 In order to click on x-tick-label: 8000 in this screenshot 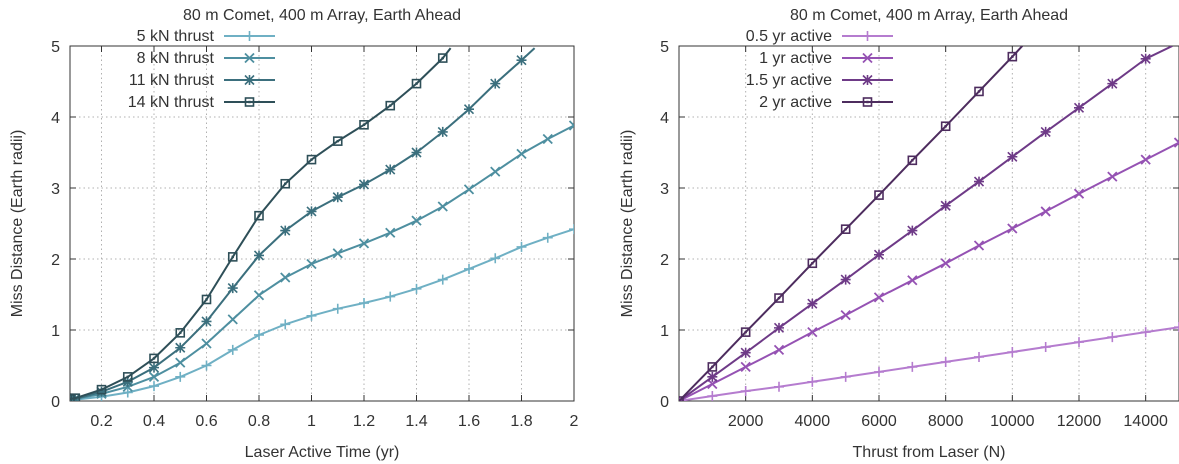, I will do `click(946, 421)`.